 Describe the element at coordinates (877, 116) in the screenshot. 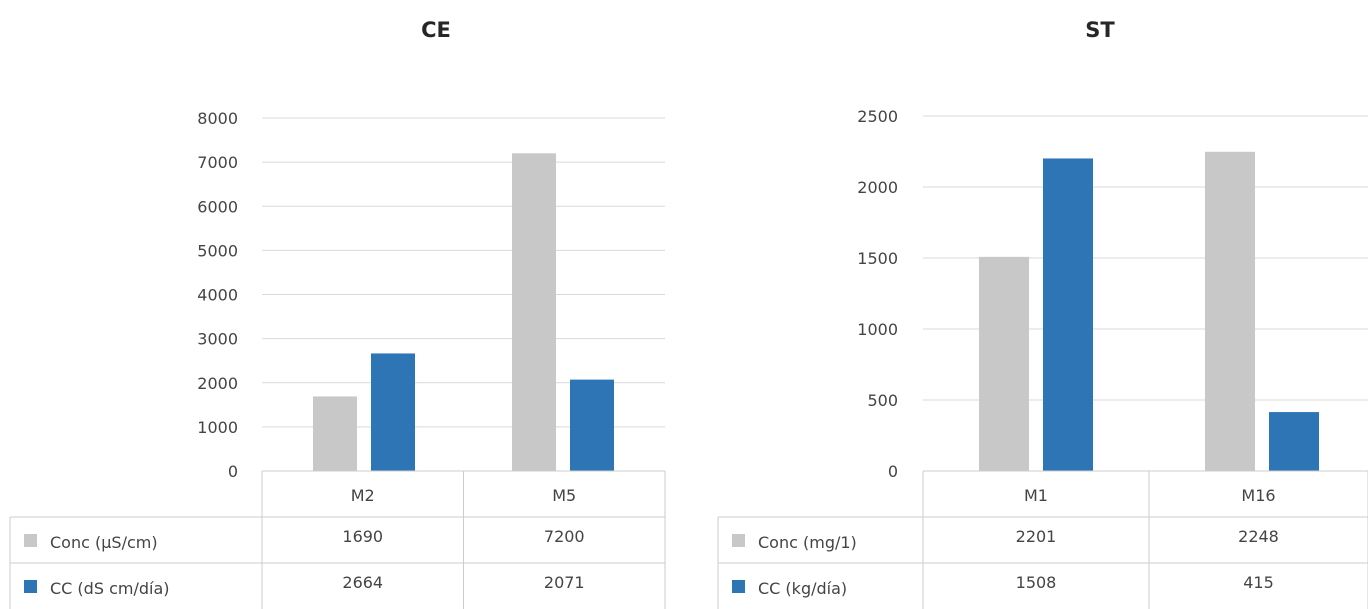

I see `y-tick-label: 2500` at that location.